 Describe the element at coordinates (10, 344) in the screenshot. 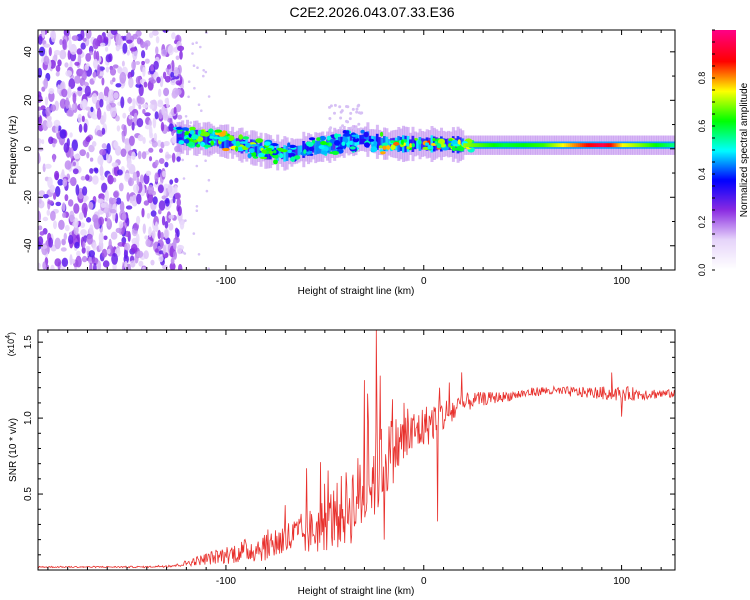

I see `svg-text: (x104)` at that location.